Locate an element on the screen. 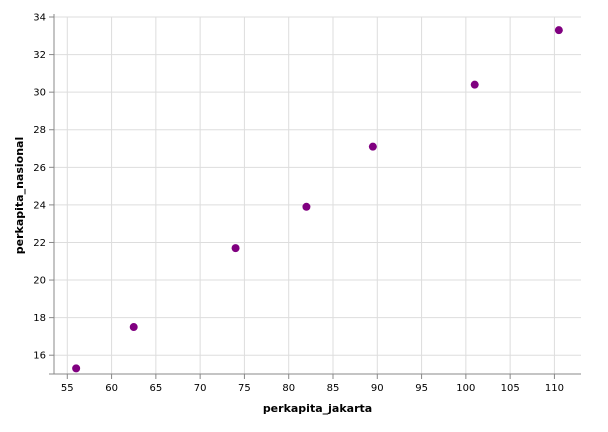 The height and width of the screenshot is (432, 608). x-tick-label: 70 is located at coordinates (200, 388).